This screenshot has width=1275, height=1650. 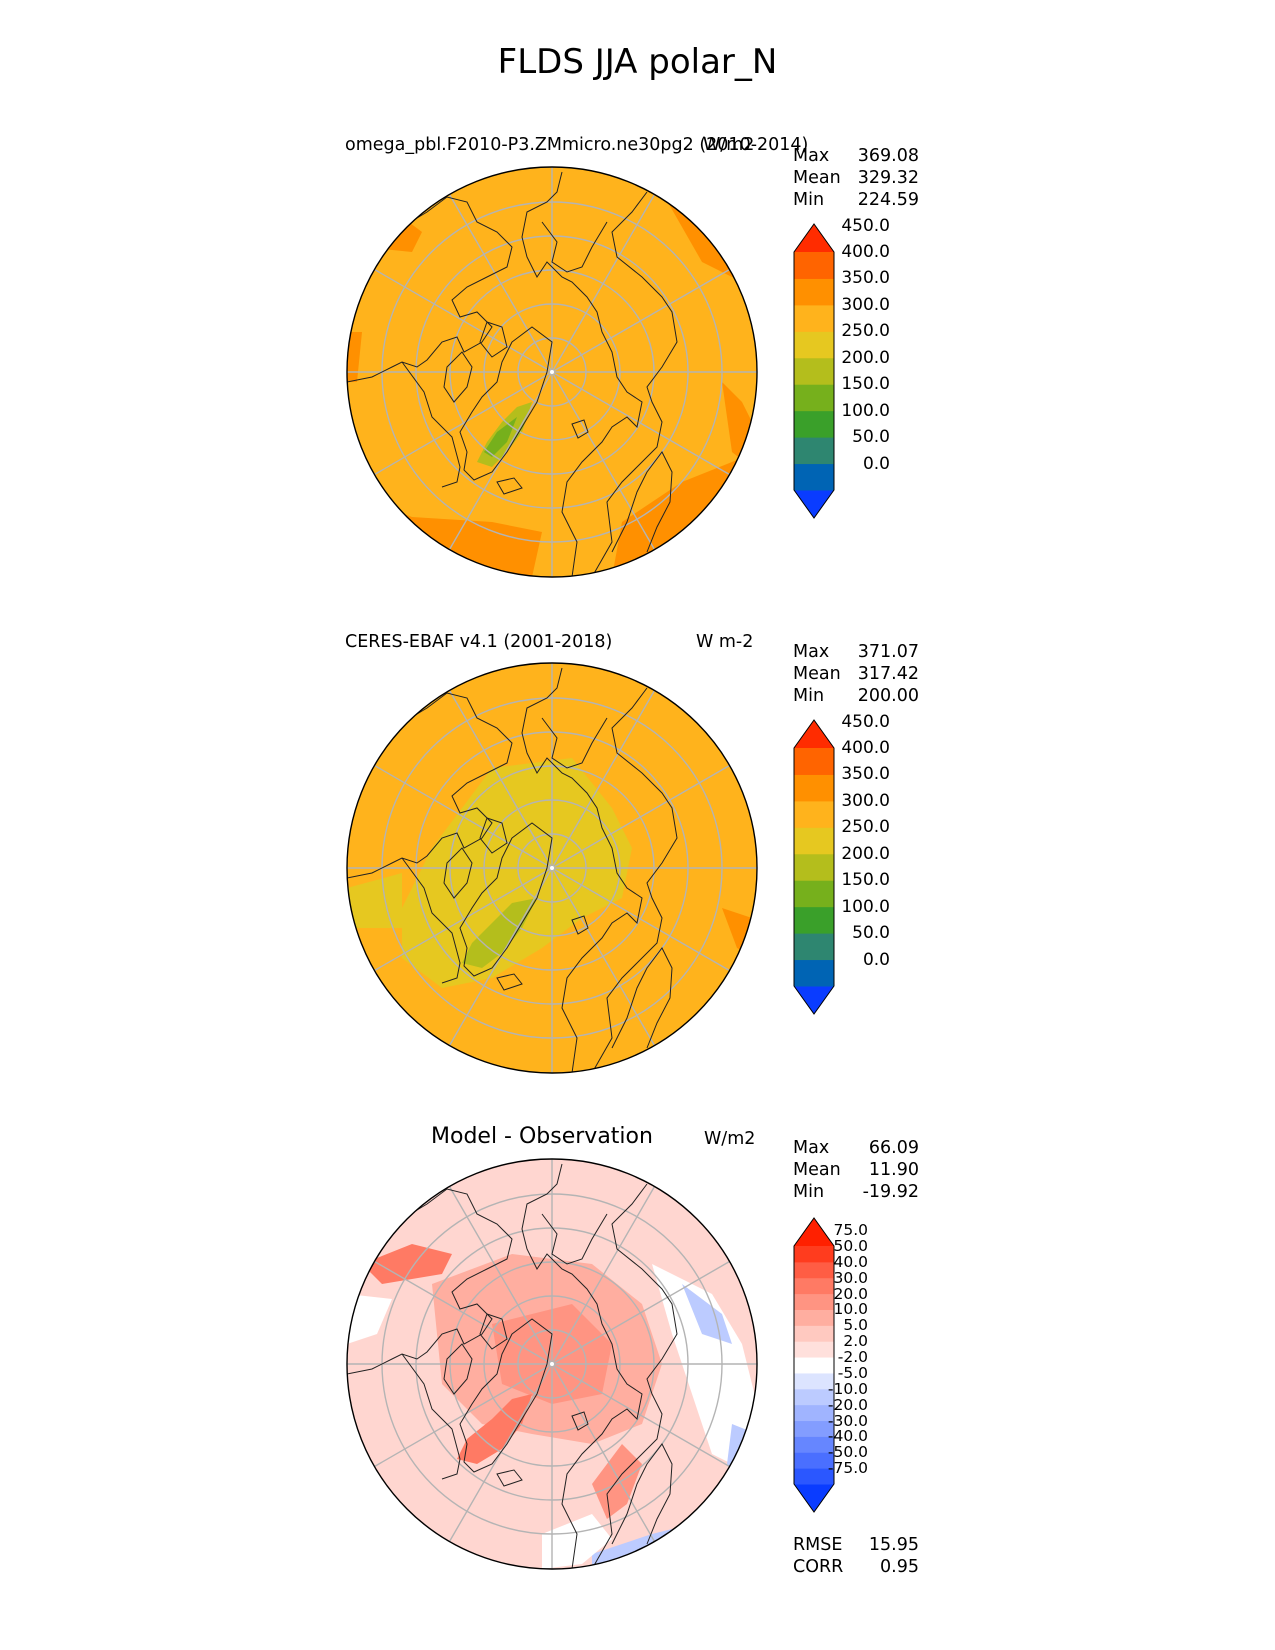 What do you see at coordinates (500, 437) in the screenshot?
I see `field-greenland-lowest` at bounding box center [500, 437].